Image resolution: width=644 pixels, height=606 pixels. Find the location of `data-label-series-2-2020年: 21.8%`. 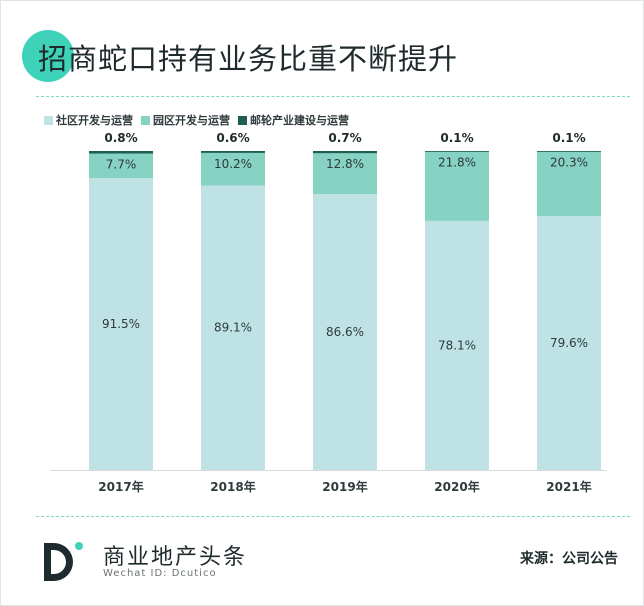

data-label-series-2-2020年: 21.8% is located at coordinates (457, 162).